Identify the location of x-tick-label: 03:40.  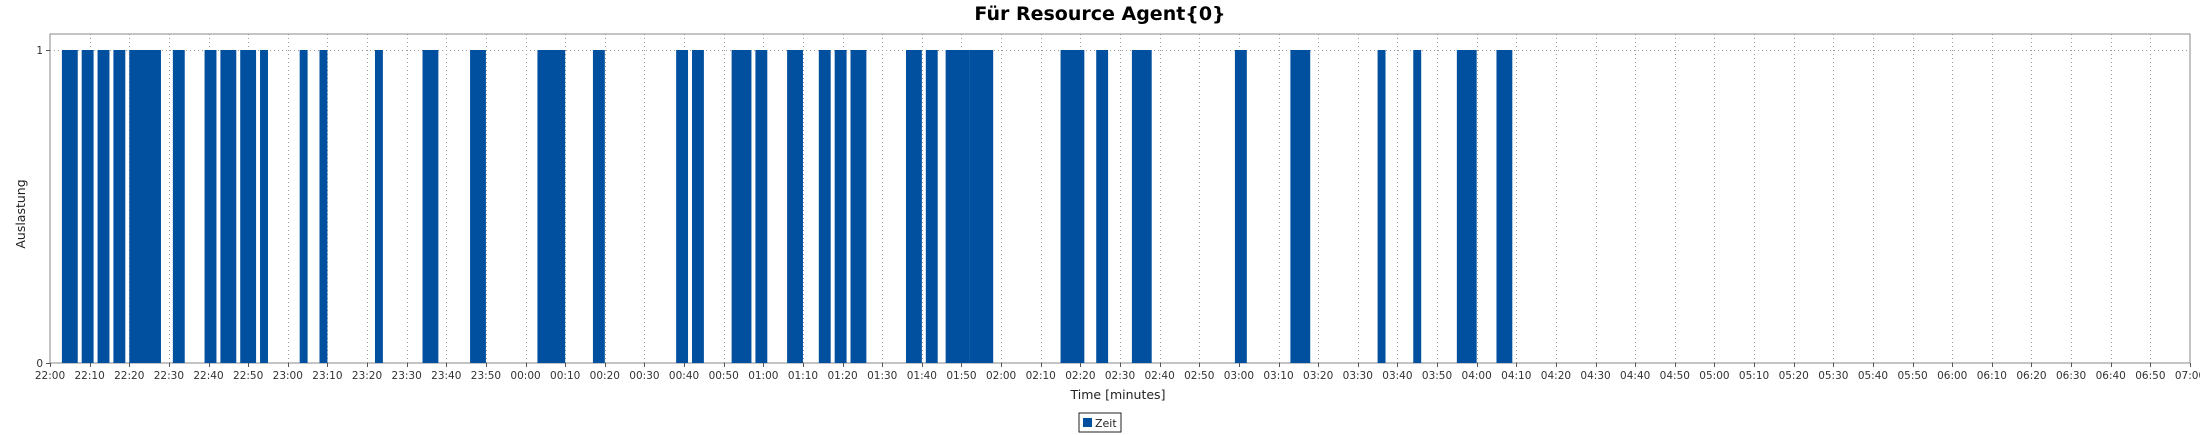
(1397, 376).